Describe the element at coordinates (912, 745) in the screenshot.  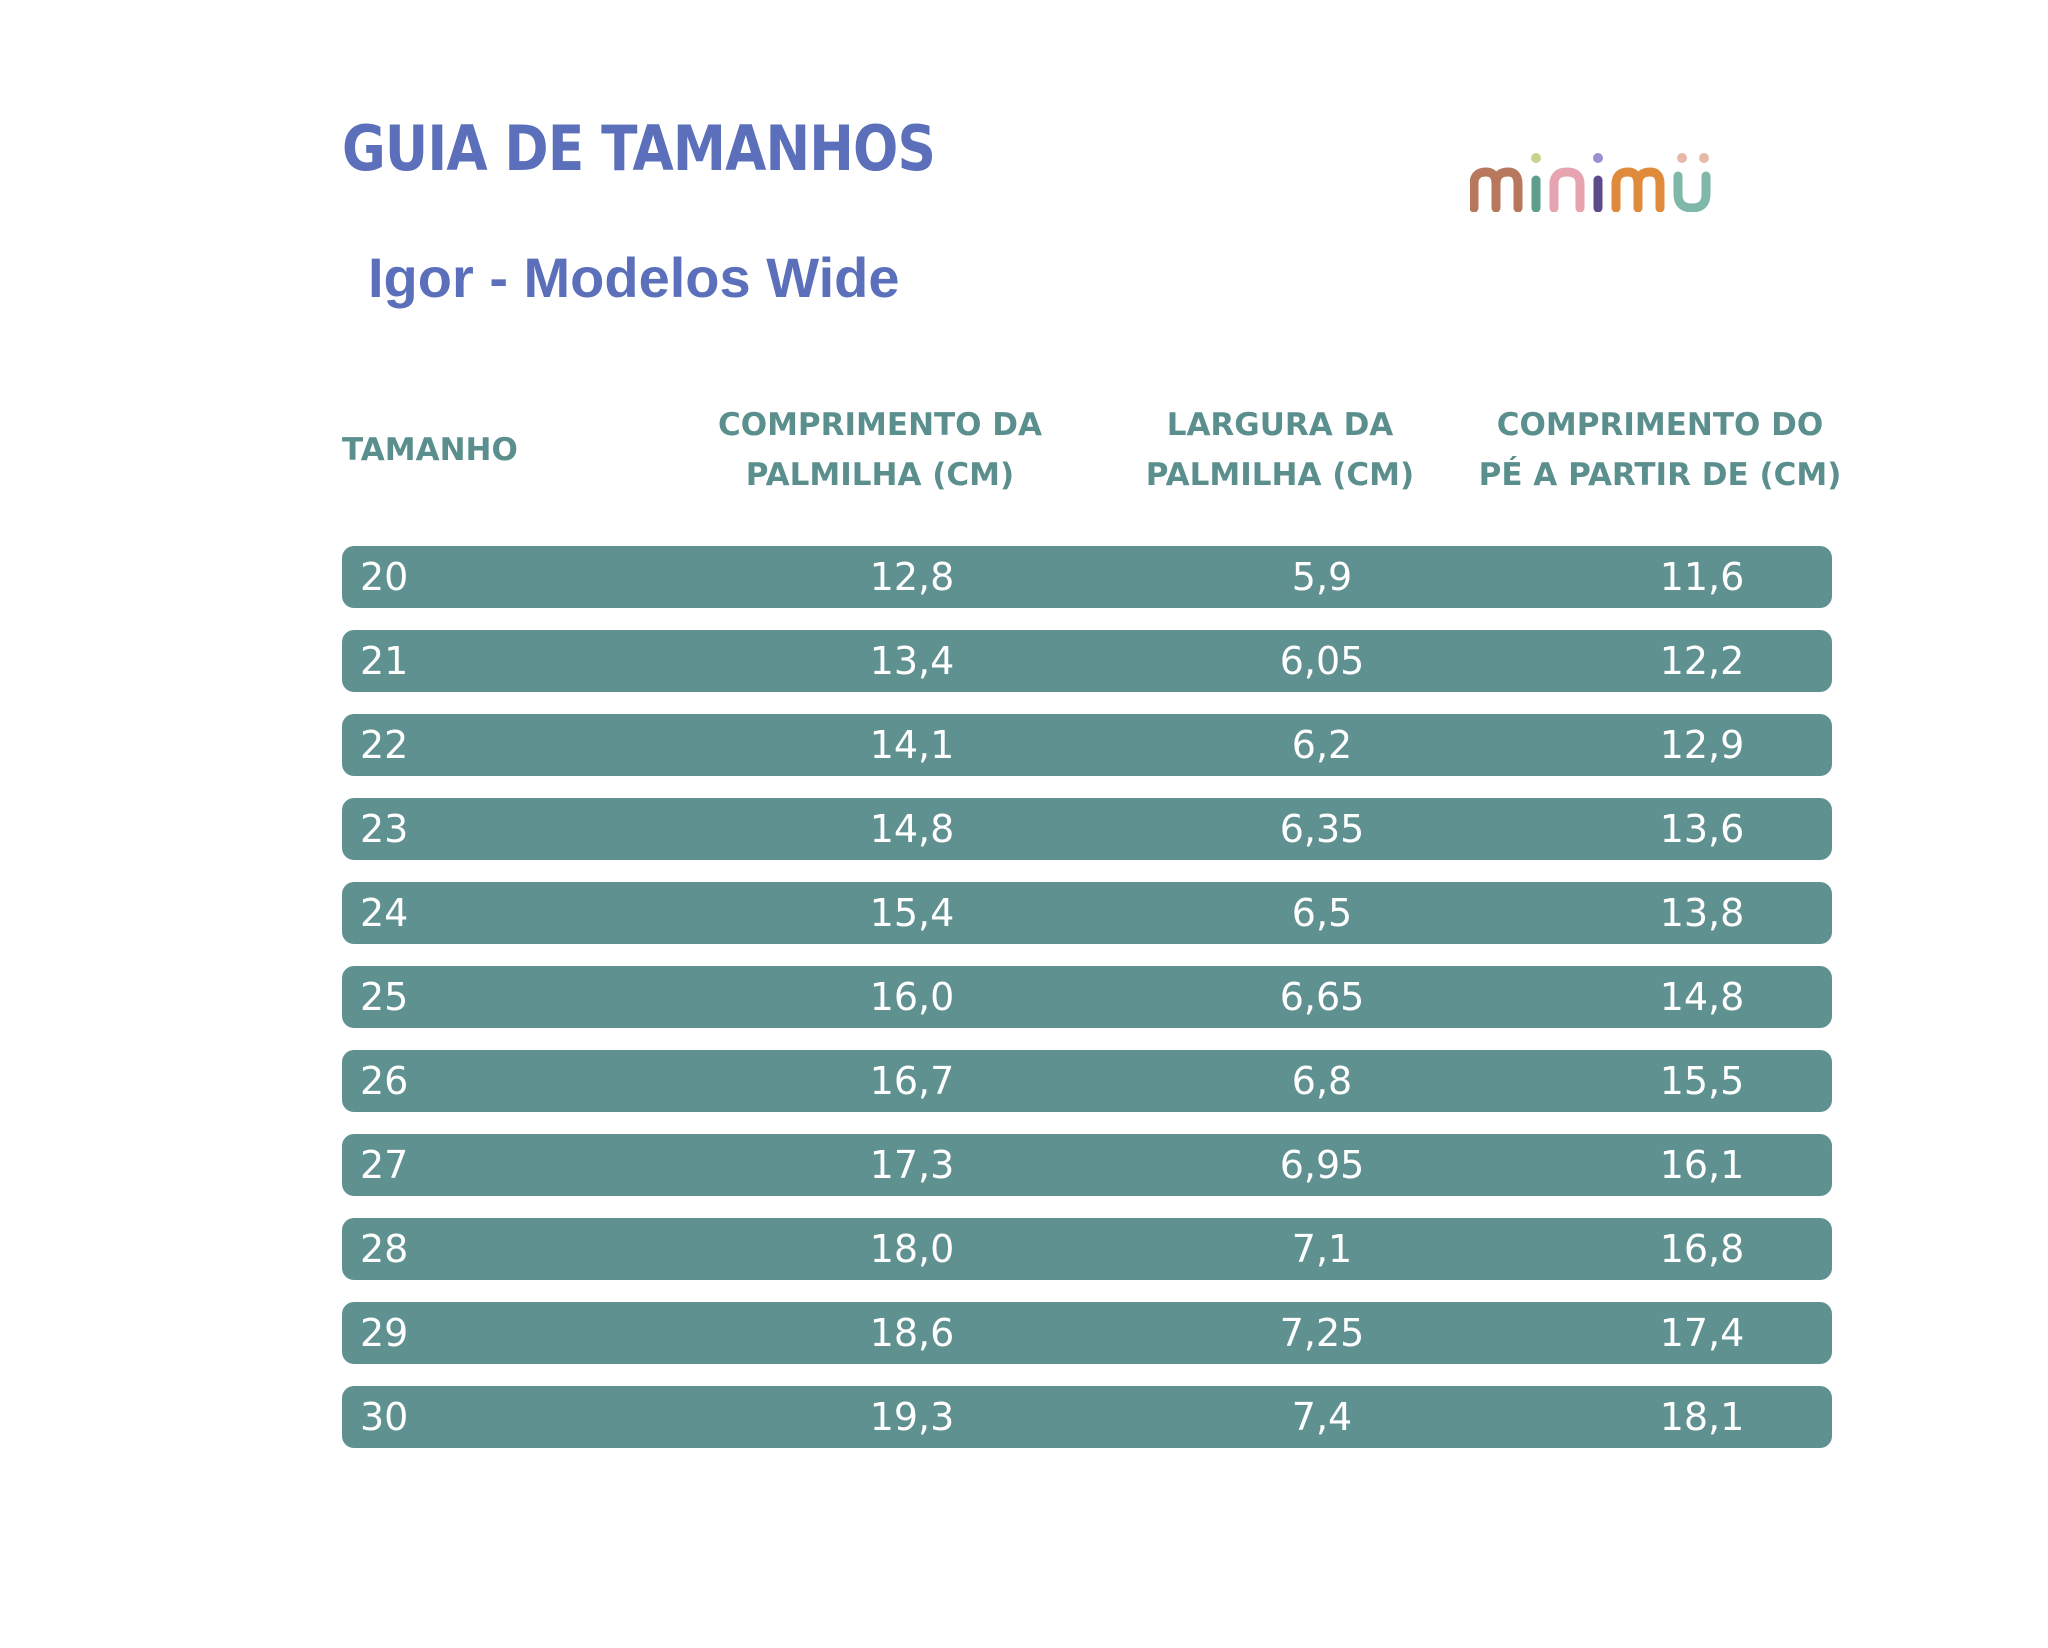
I see `insole-length-cell: 14,1` at that location.